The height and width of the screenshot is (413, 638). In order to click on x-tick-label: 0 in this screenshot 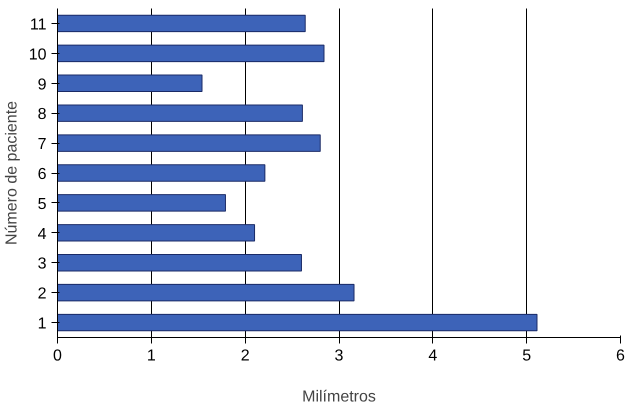, I will do `click(57, 356)`.